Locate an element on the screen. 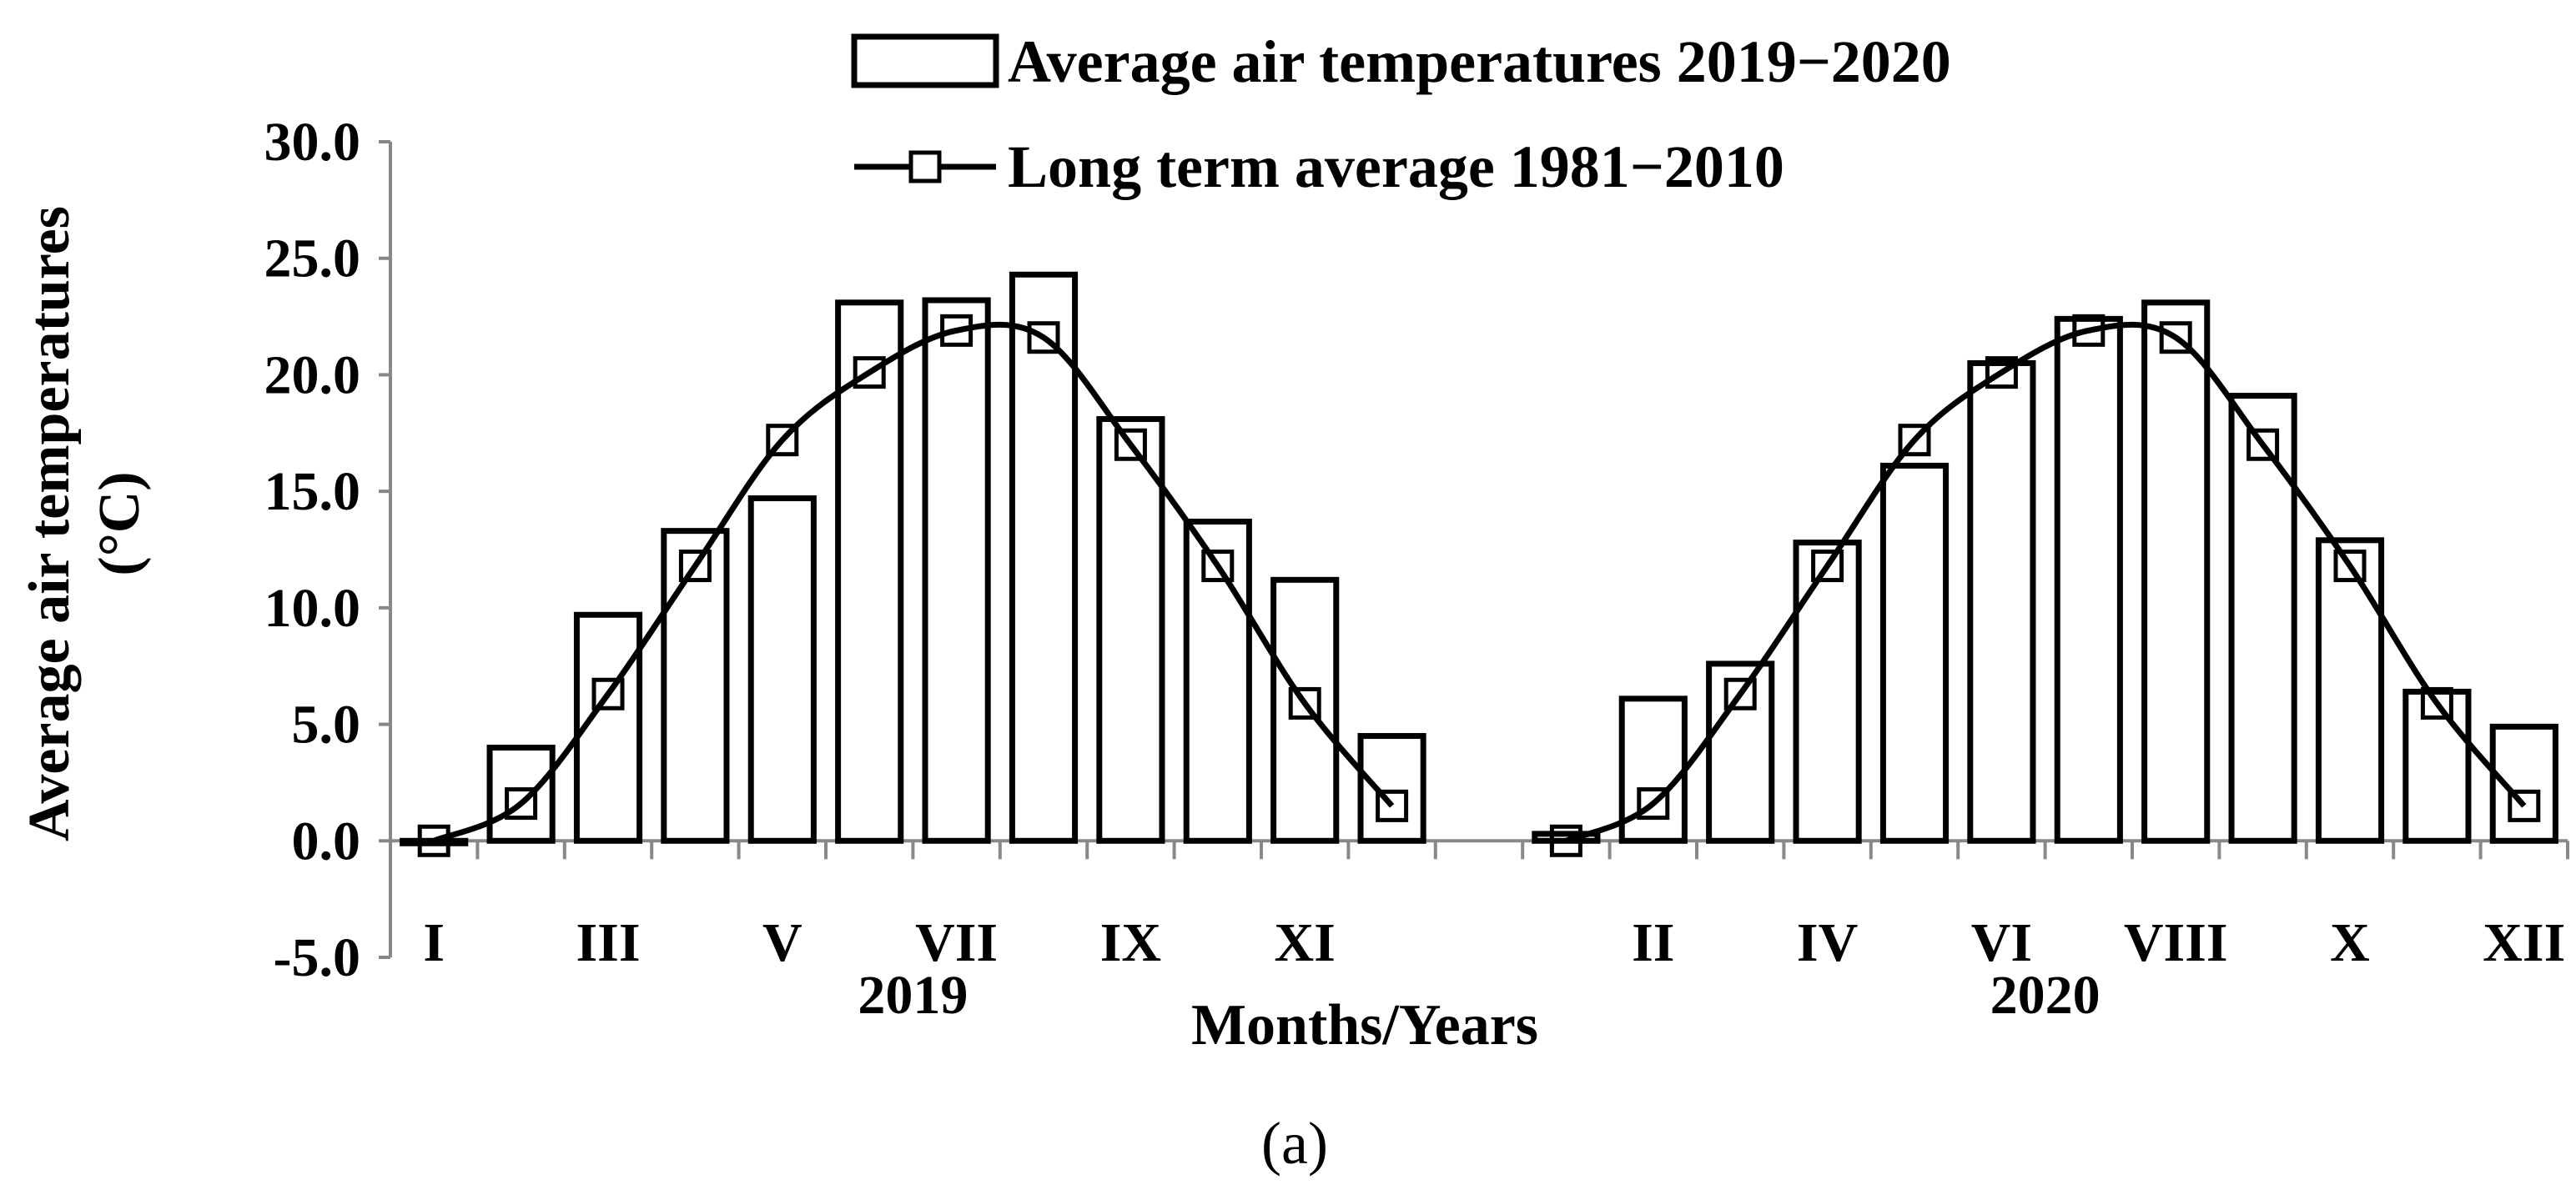 The height and width of the screenshot is (1195, 2576). x-tick-label: XII is located at coordinates (2524, 943).